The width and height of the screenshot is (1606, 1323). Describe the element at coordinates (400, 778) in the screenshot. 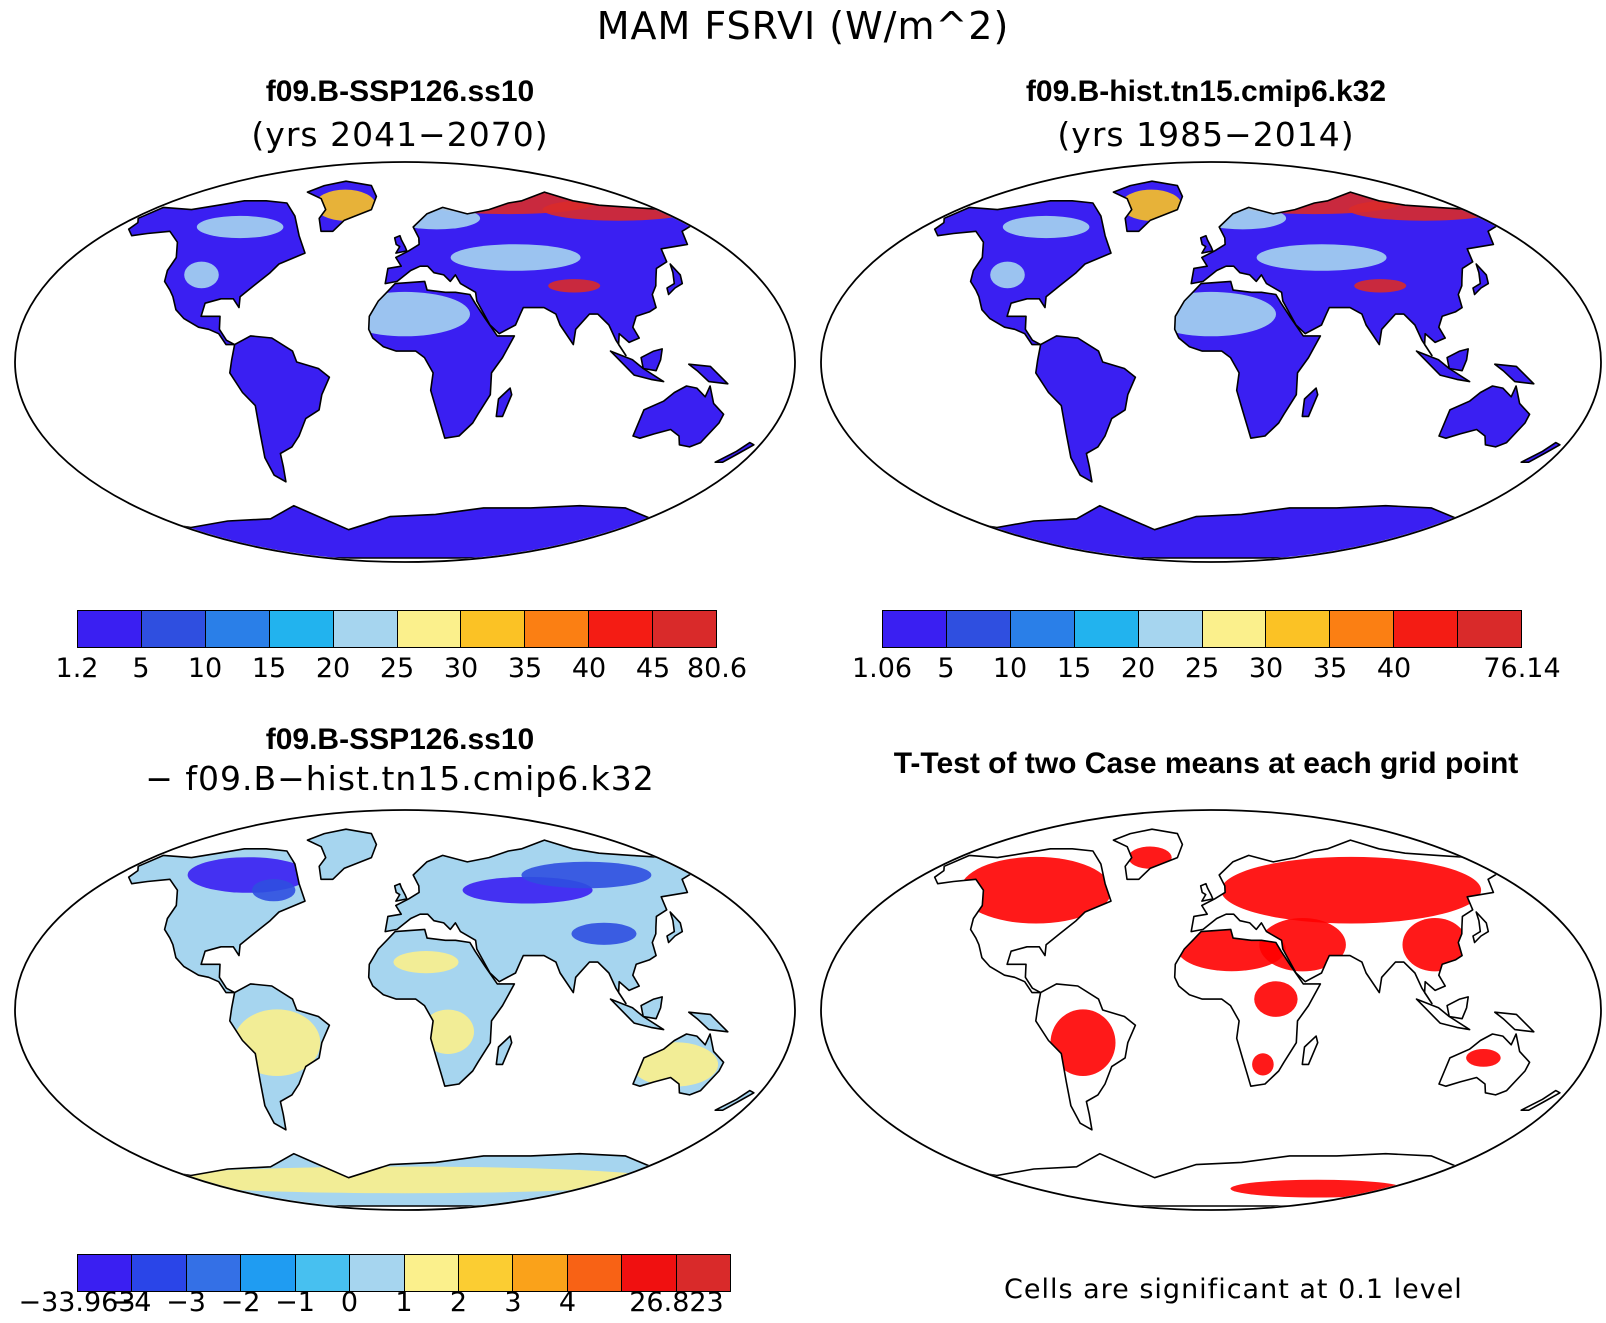

I see `panel-subtitle-bottom-left: − f09.B−hist.tn15.cmip6.k32` at that location.